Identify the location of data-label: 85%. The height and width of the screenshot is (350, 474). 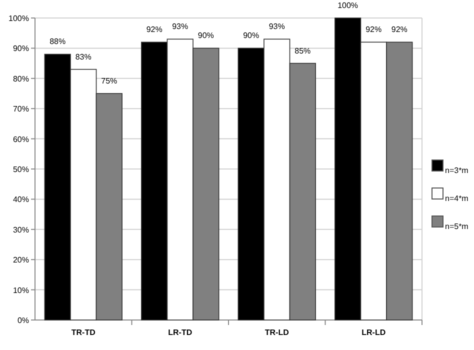
(302, 51).